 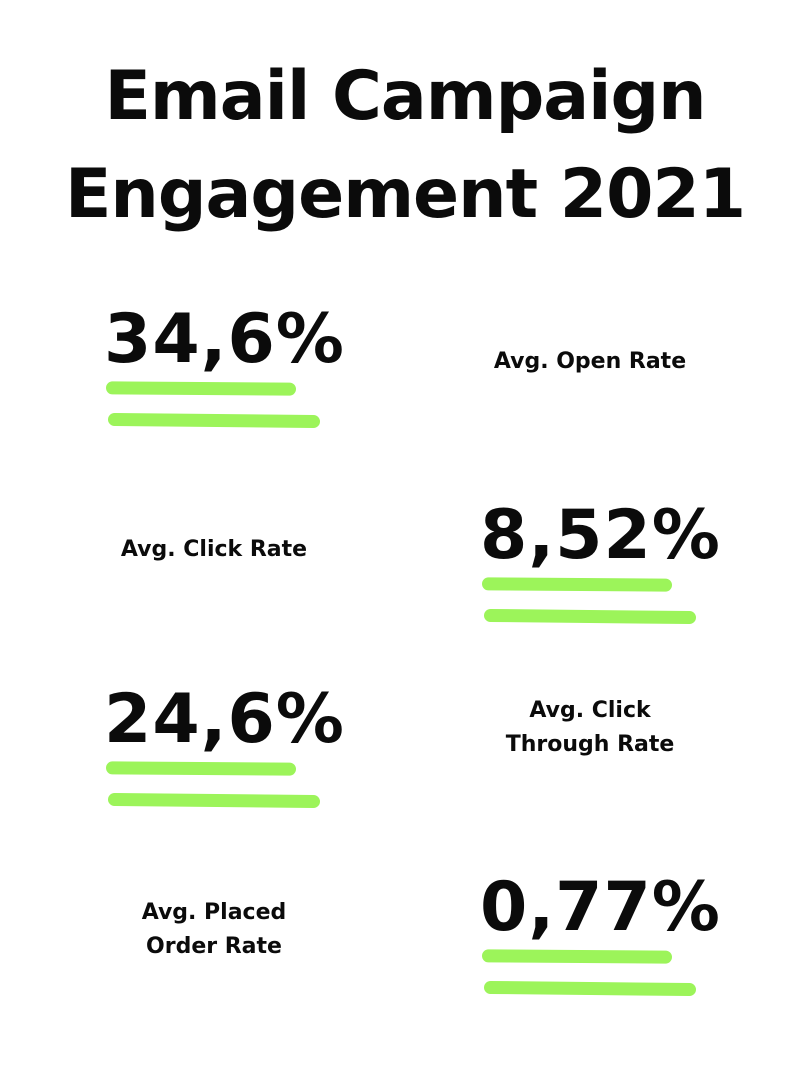 I want to click on title-line-2: Engagement 2021, so click(x=405, y=194).